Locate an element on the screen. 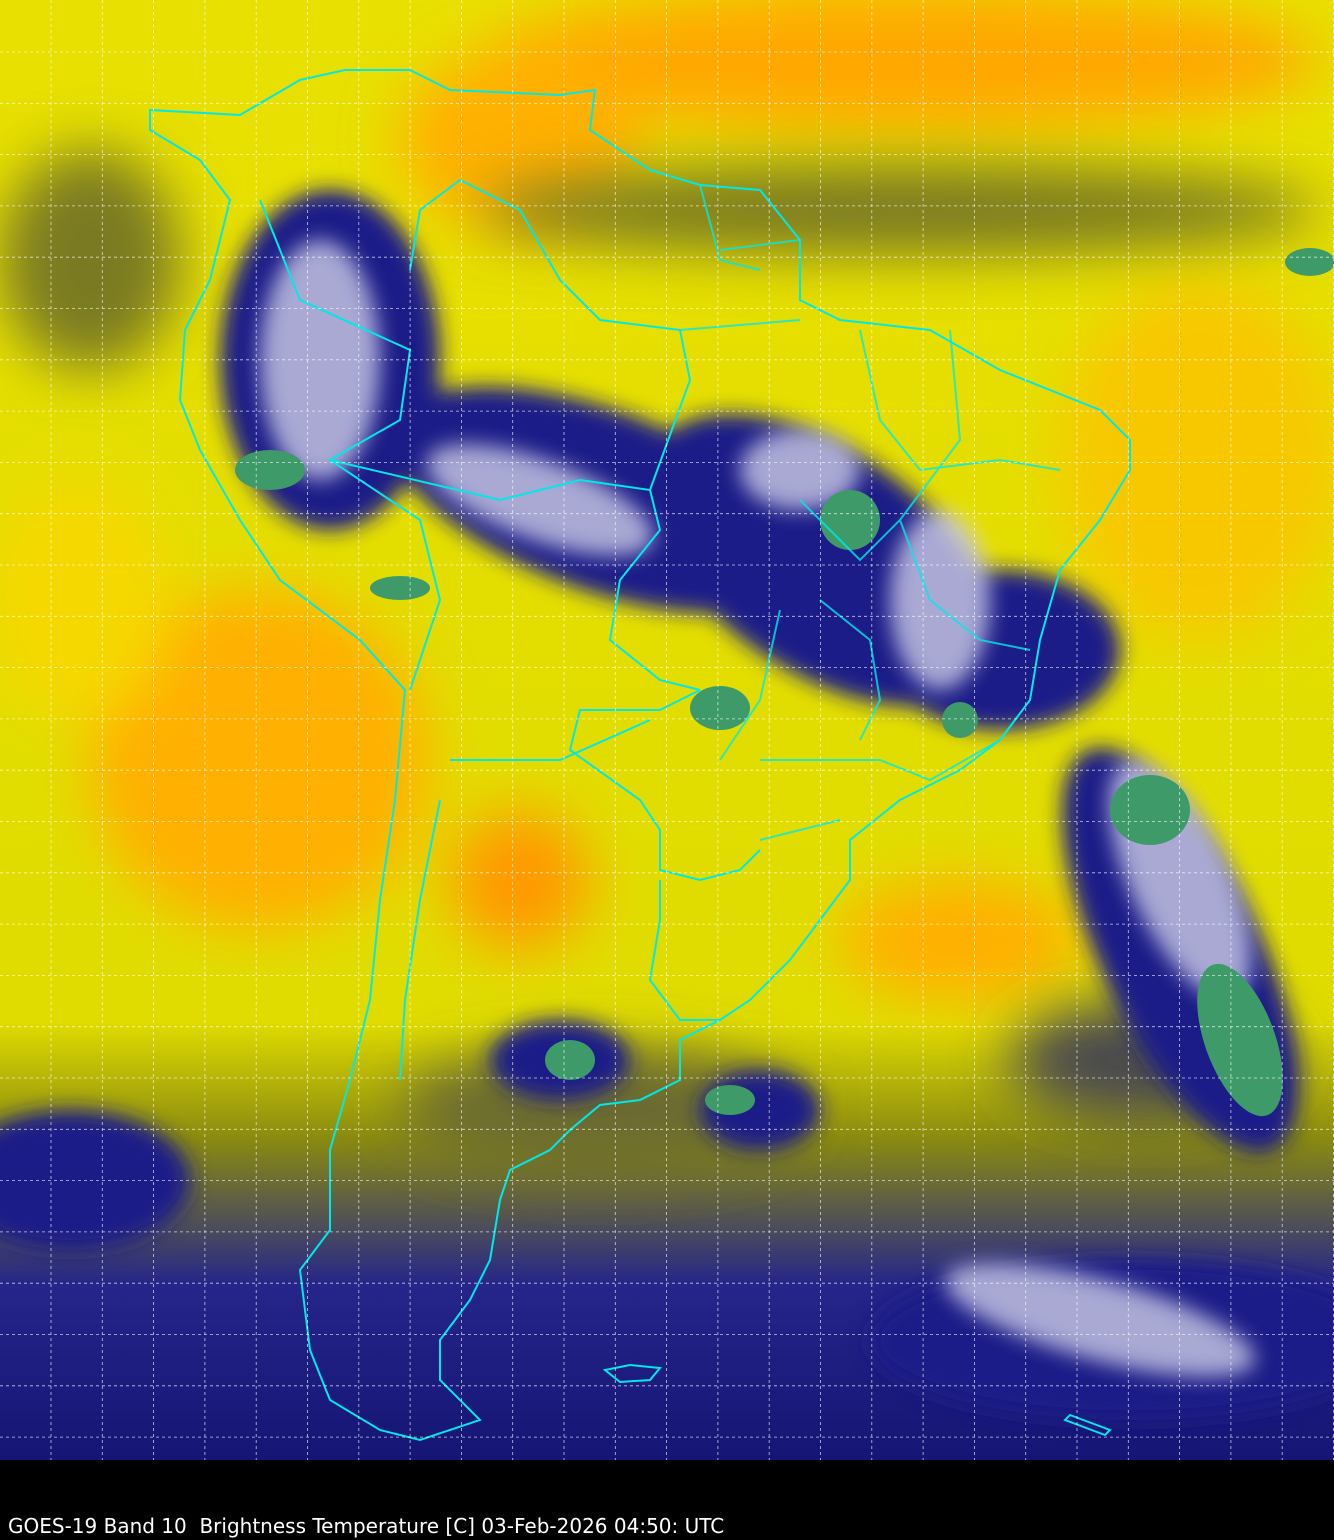  state-borders is located at coordinates (870, 512).